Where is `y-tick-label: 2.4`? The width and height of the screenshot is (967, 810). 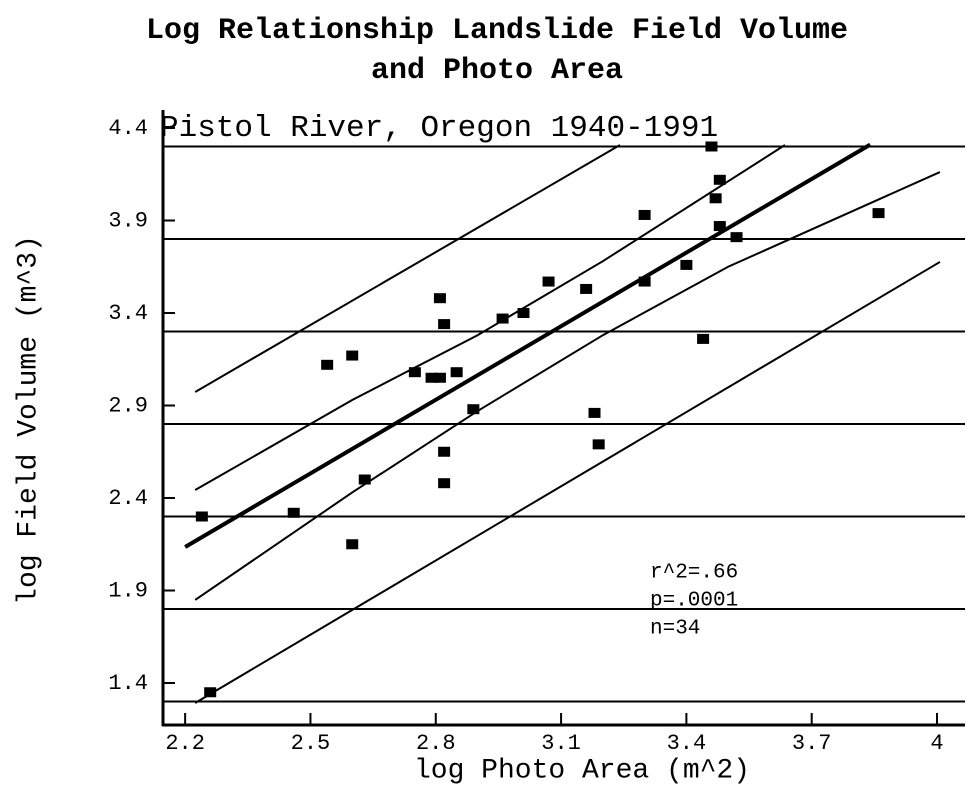
y-tick-label: 2.4 is located at coordinates (128, 498).